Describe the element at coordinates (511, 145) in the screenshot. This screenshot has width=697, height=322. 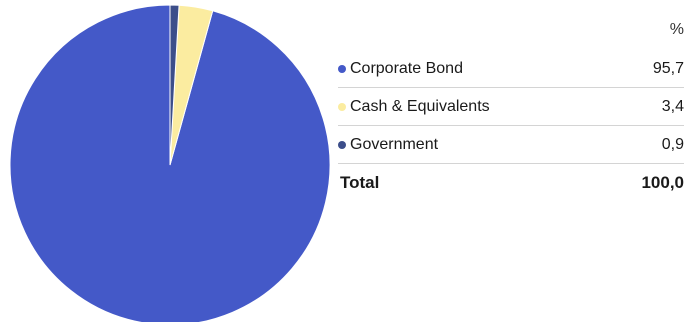
I see `legend-row-government: Government 0,9` at that location.